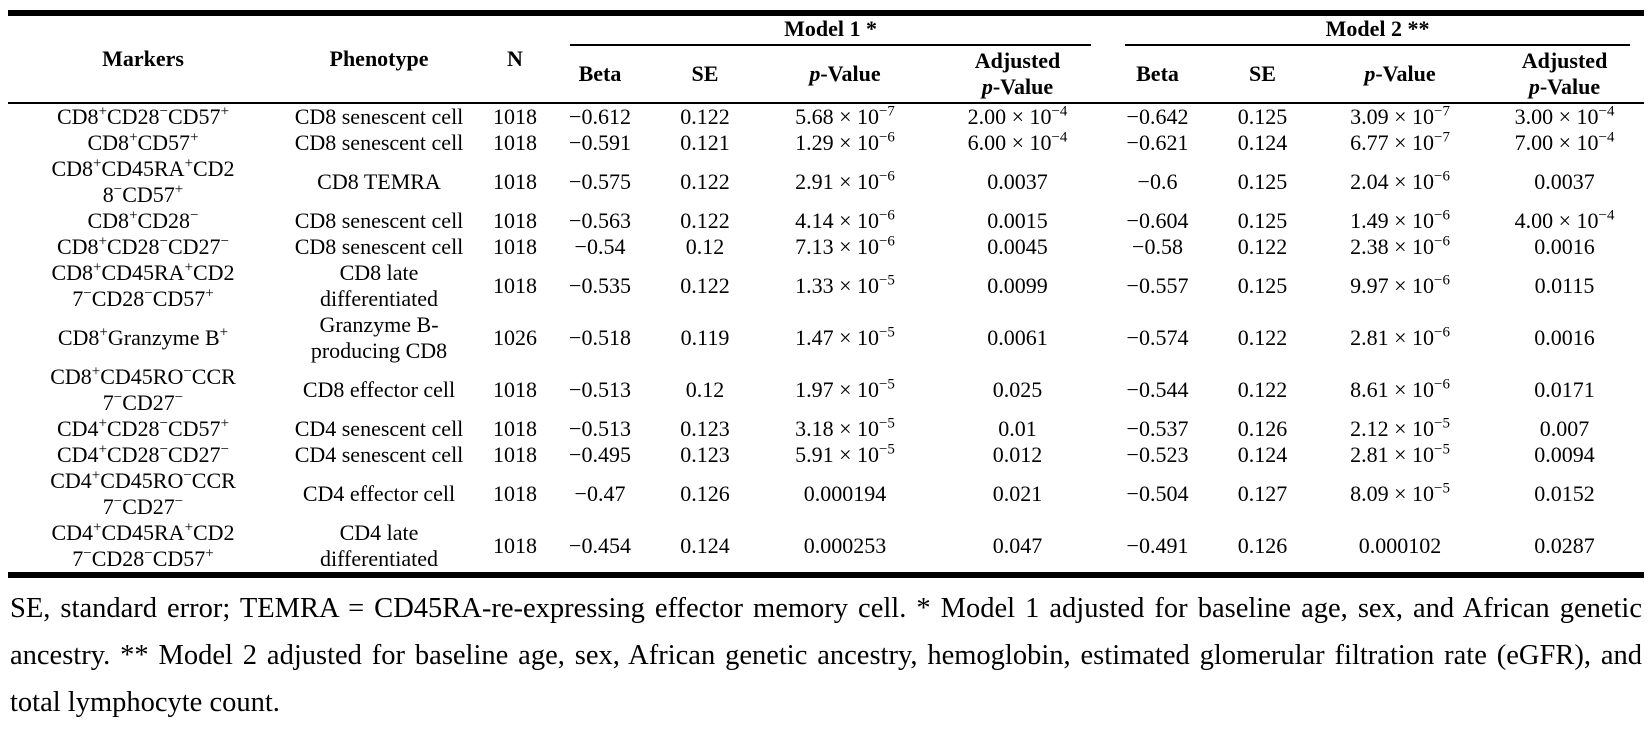 The height and width of the screenshot is (756, 1652). What do you see at coordinates (845, 493) in the screenshot?
I see `m1-p-value-cell: 0.000194` at bounding box center [845, 493].